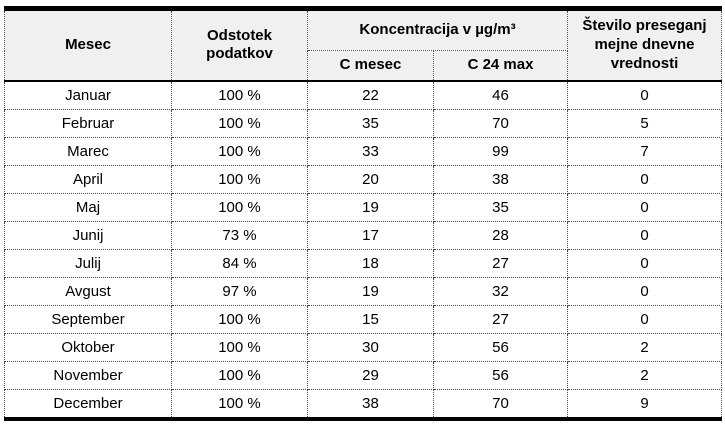 The width and height of the screenshot is (725, 430). I want to click on table-row: Oktober 100 % 30 56 2, so click(363, 347).